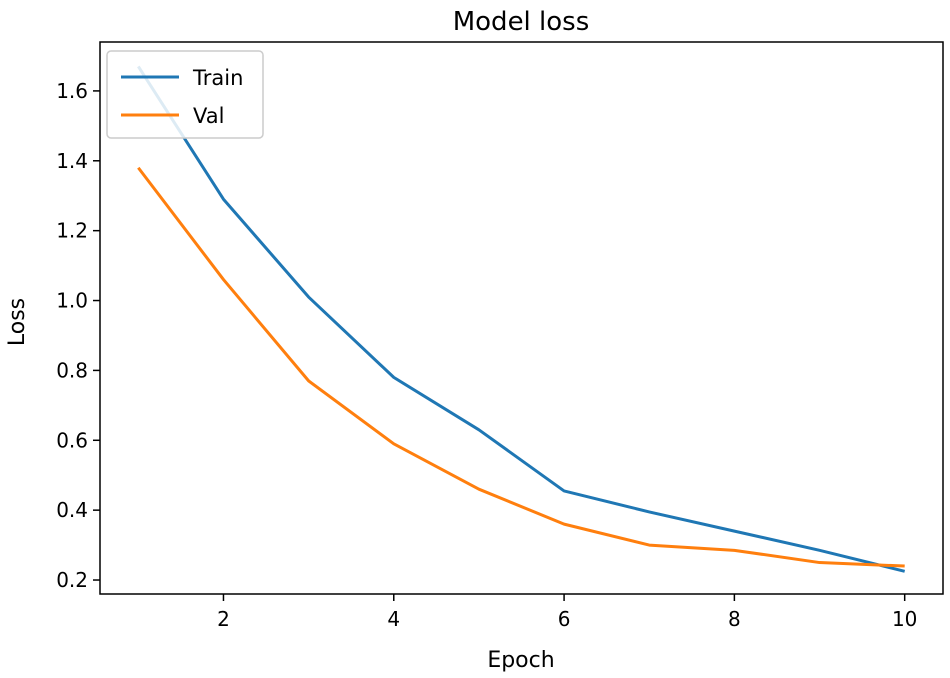 This screenshot has width=950, height=678. What do you see at coordinates (393, 619) in the screenshot?
I see `x-tick-label: 4` at bounding box center [393, 619].